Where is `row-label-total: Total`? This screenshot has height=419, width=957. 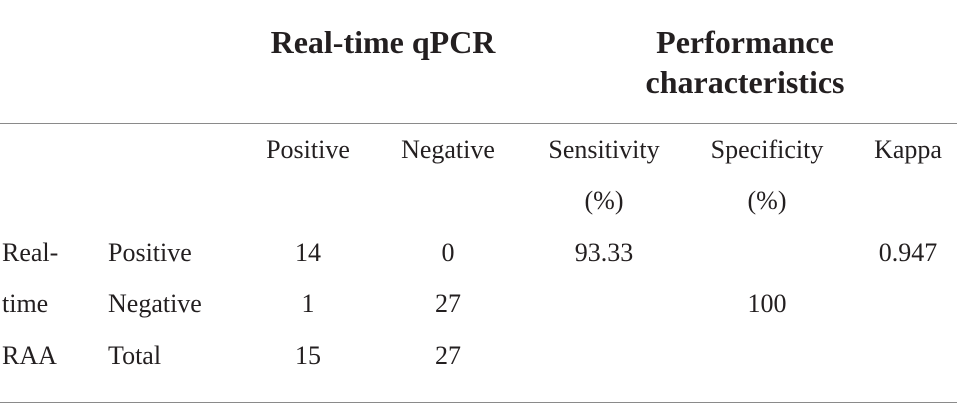 row-label-total: Total is located at coordinates (135, 355).